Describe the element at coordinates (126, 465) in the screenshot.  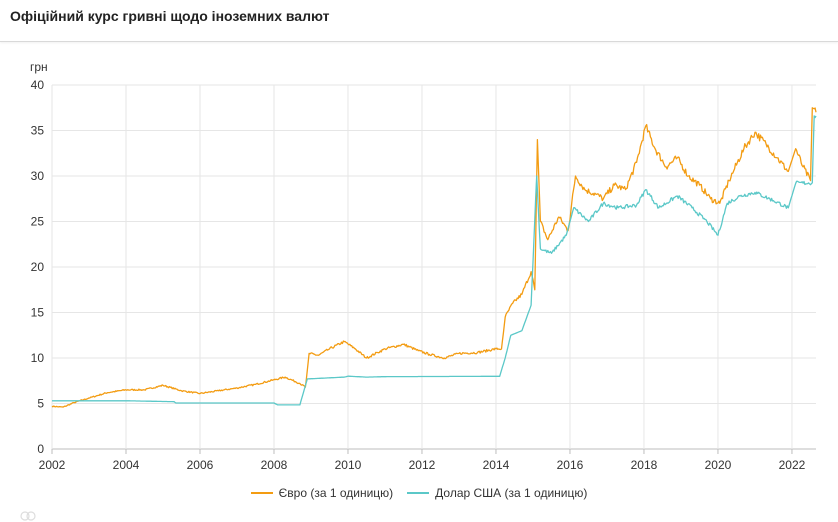
I see `x-tick-label: 2004` at that location.